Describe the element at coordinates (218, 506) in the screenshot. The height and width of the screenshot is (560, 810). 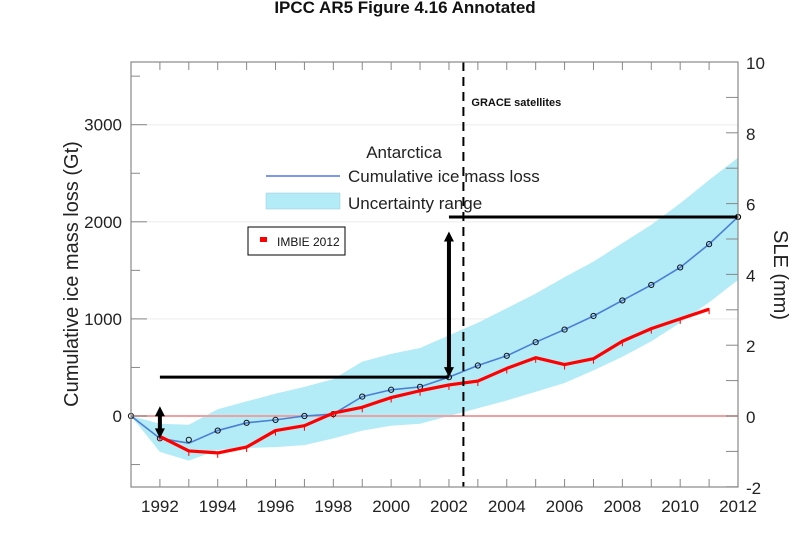
I see `x-tick-label: 1994` at that location.